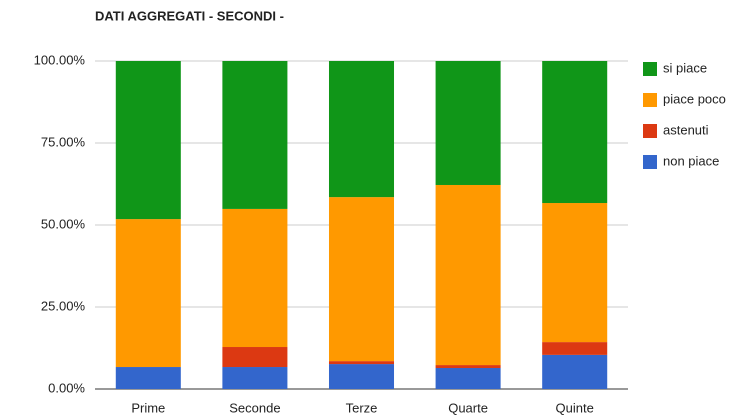 This screenshot has height=419, width=749. Describe the element at coordinates (148, 407) in the screenshot. I see `x-tick-label: Prime` at that location.